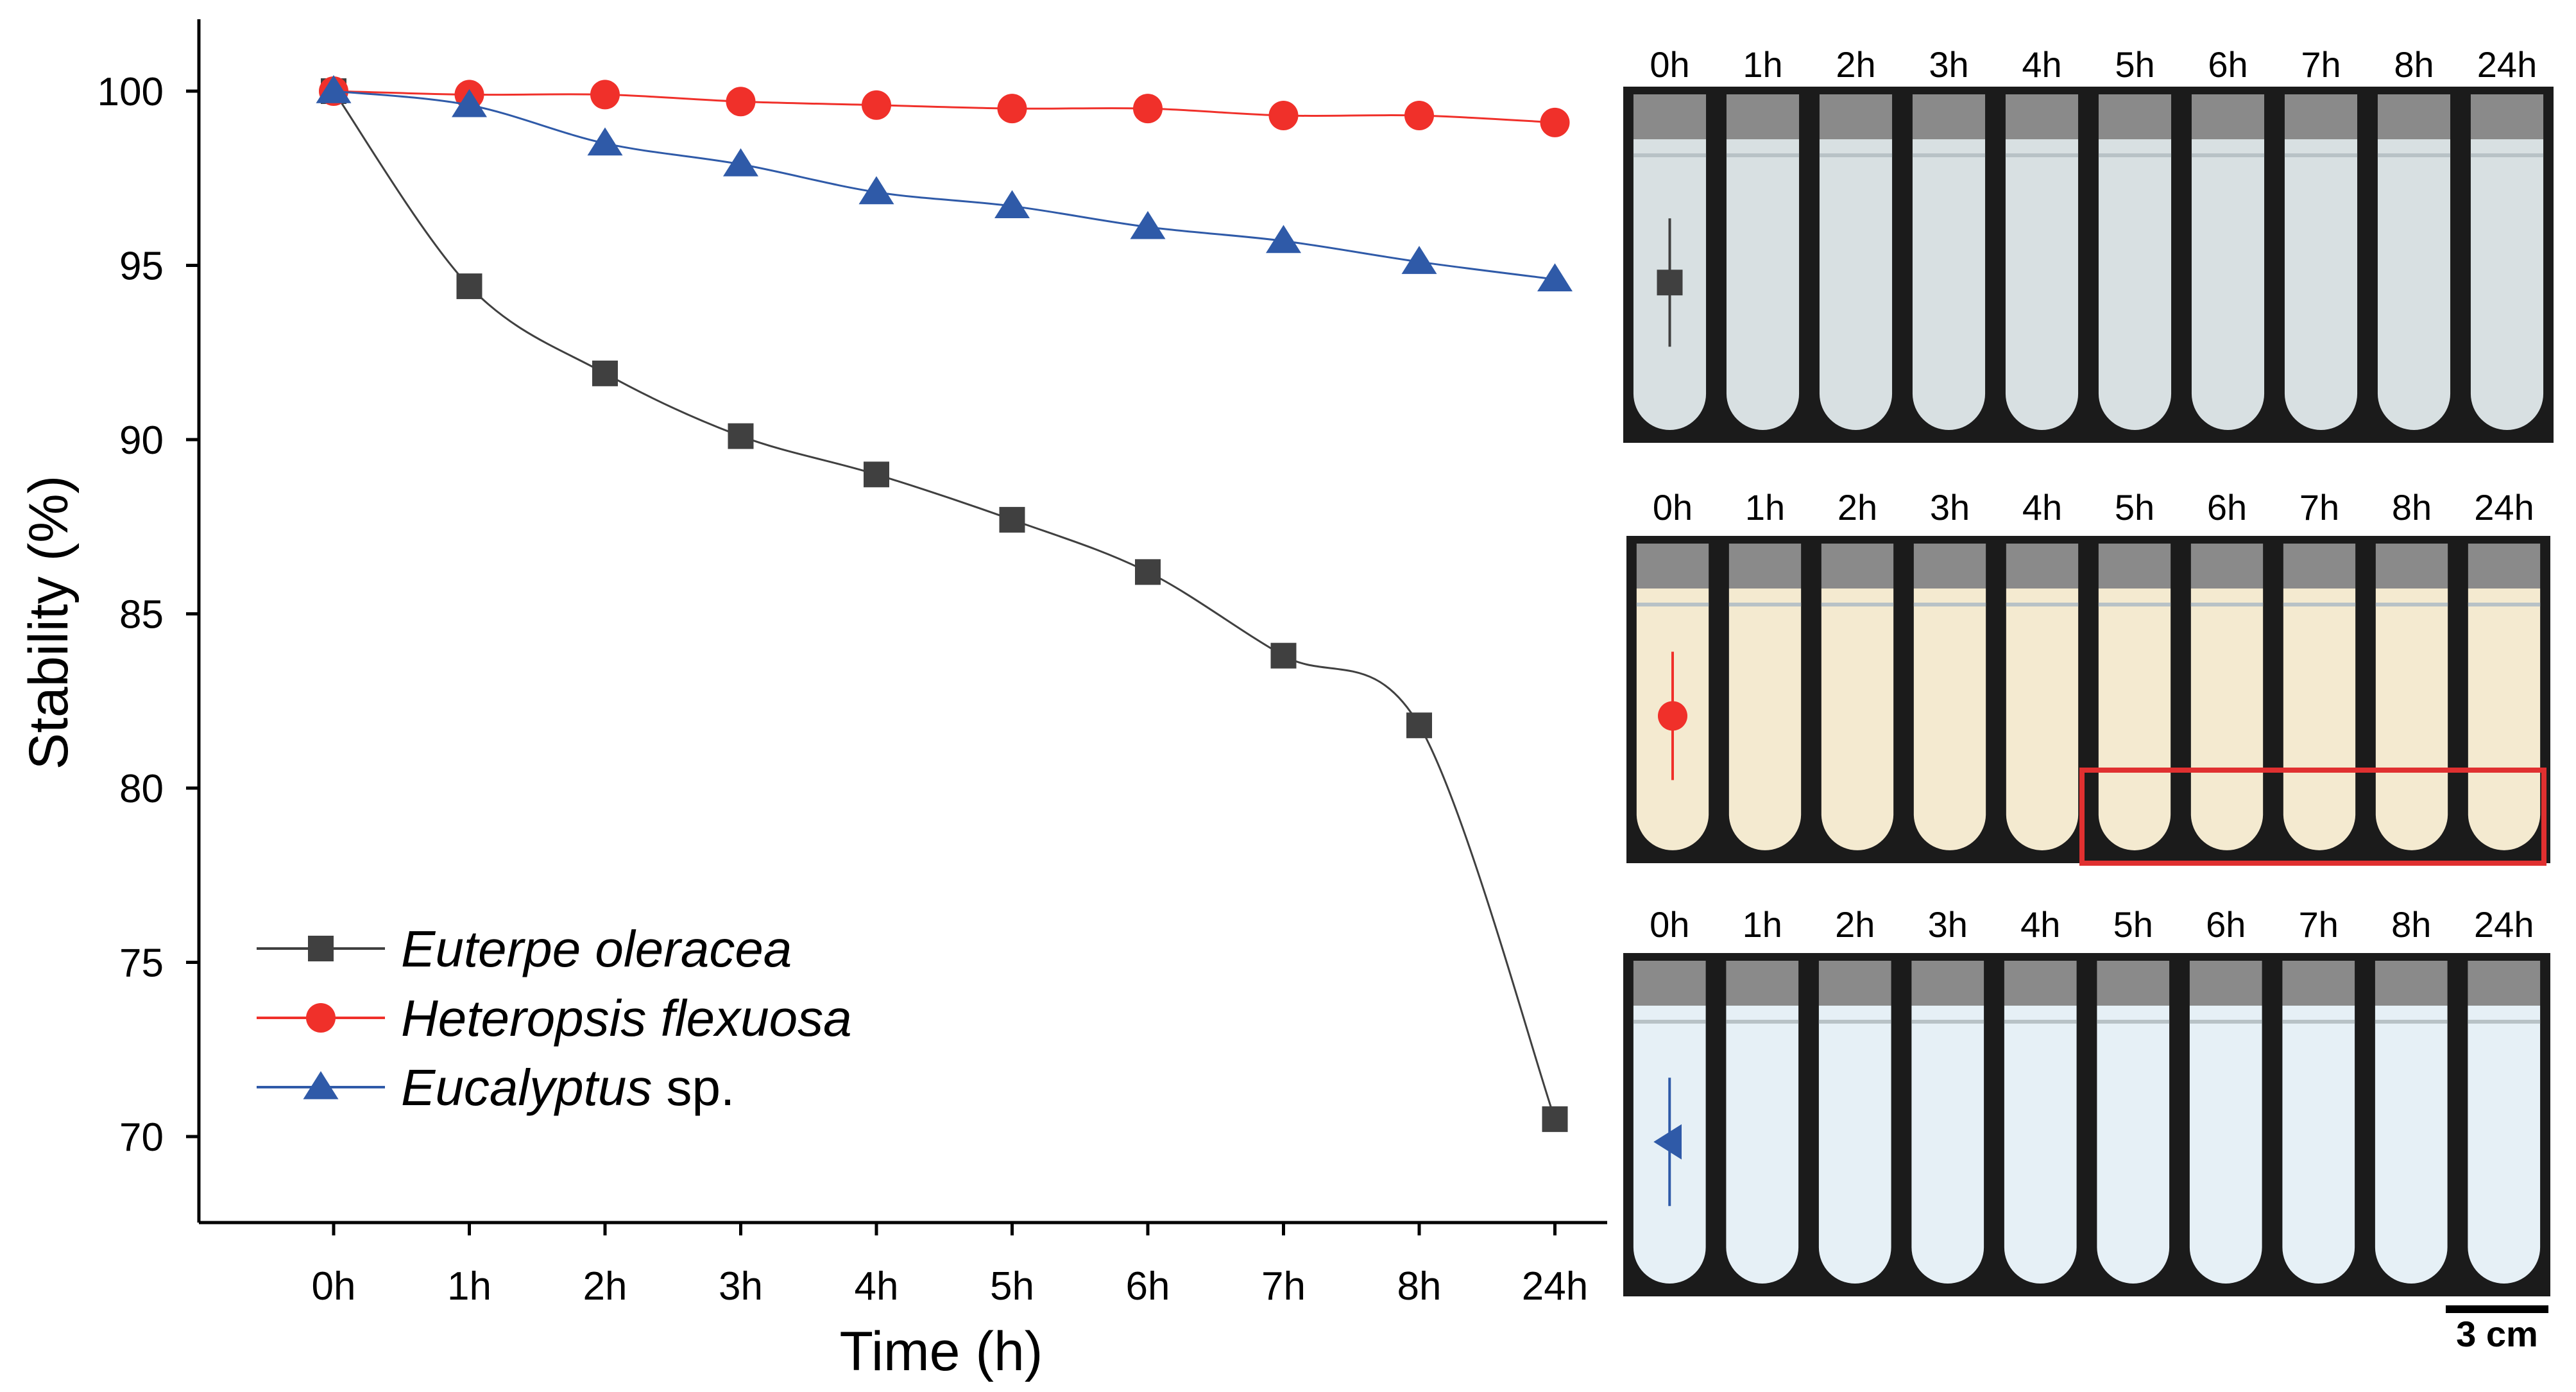  I want to click on y-axis-title: Stability (%), so click(49, 623).